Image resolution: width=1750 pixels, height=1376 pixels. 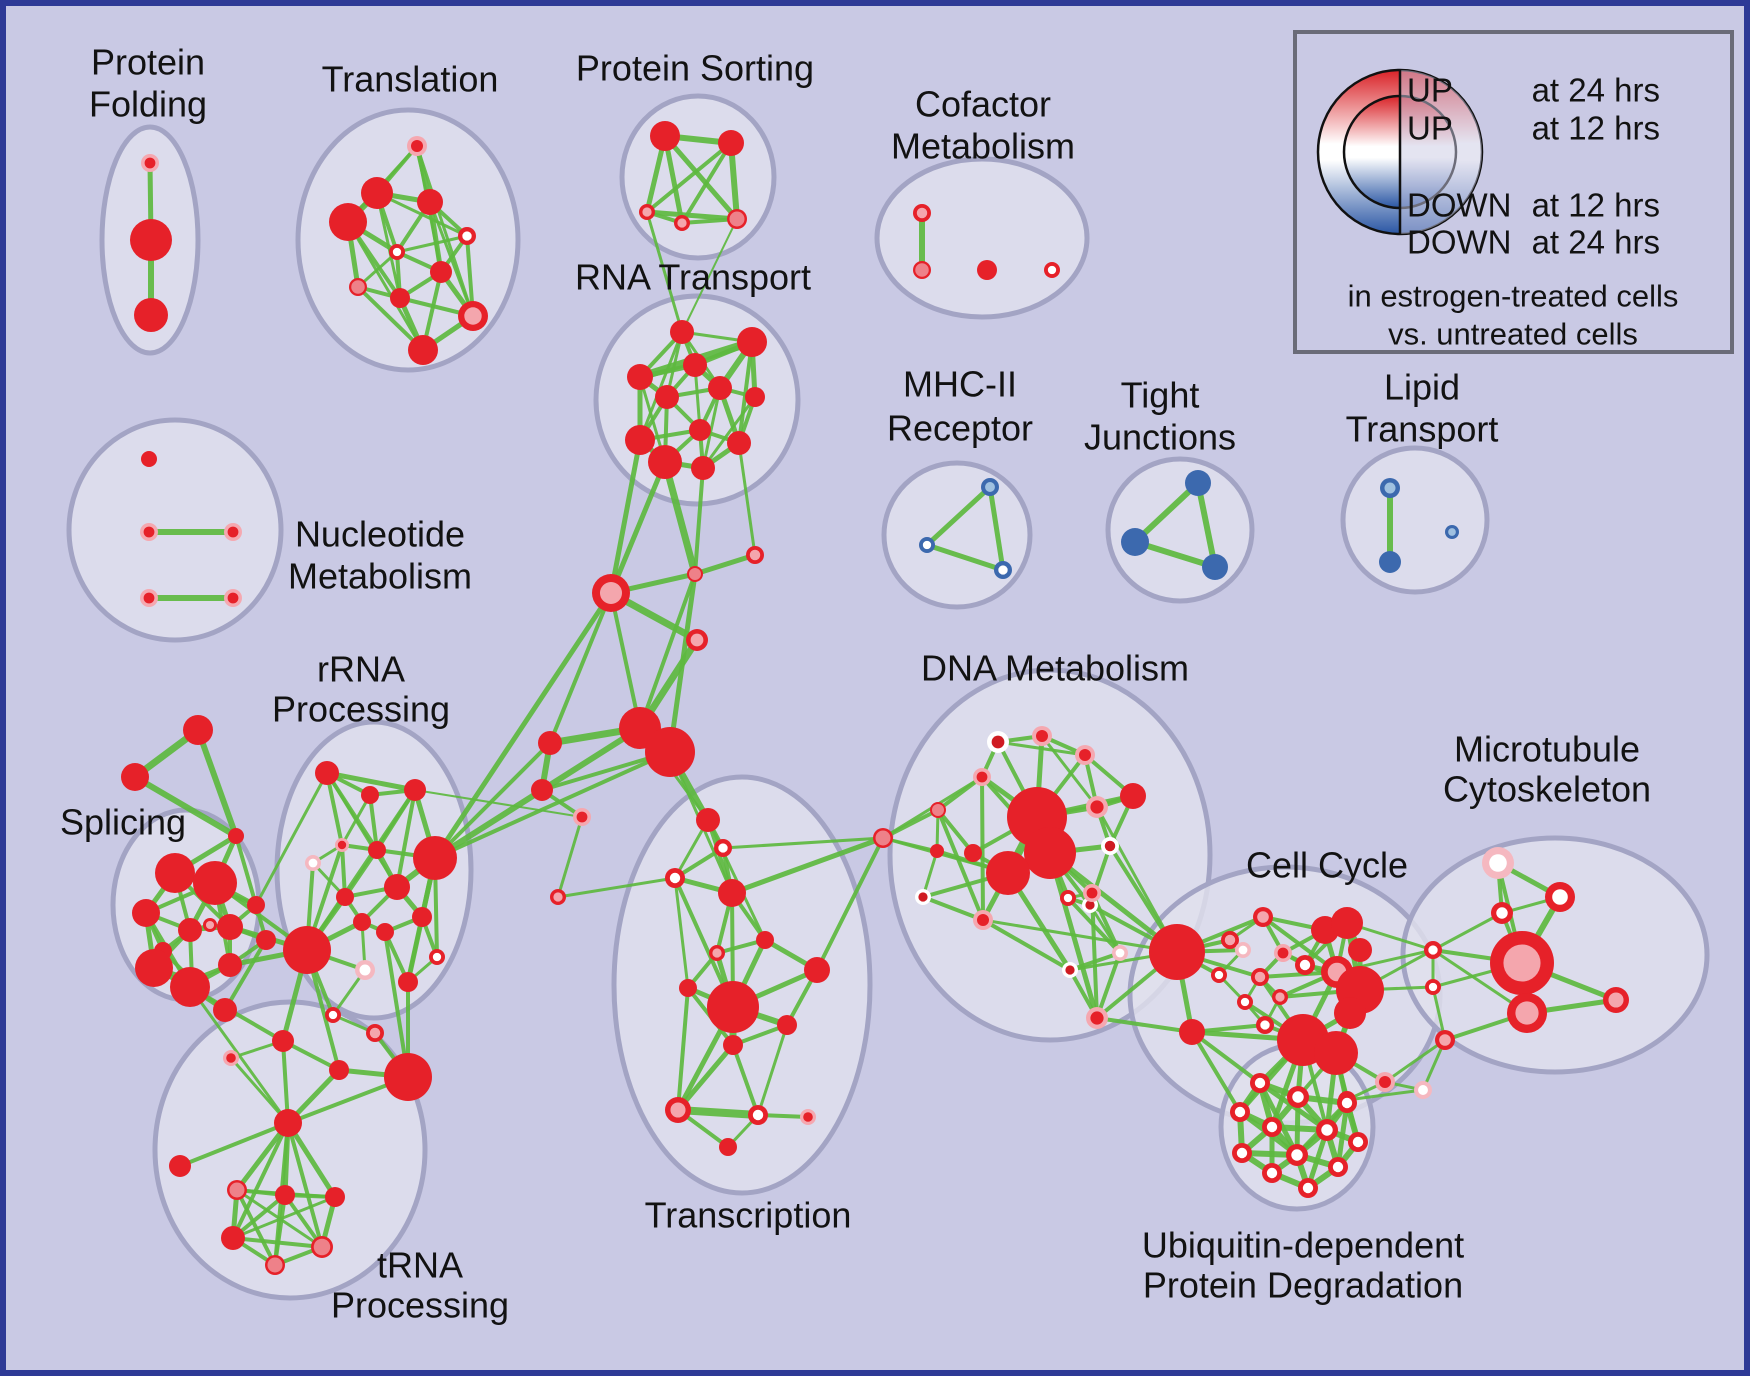 I want to click on cluster-label-translation: Translation, so click(x=410, y=79).